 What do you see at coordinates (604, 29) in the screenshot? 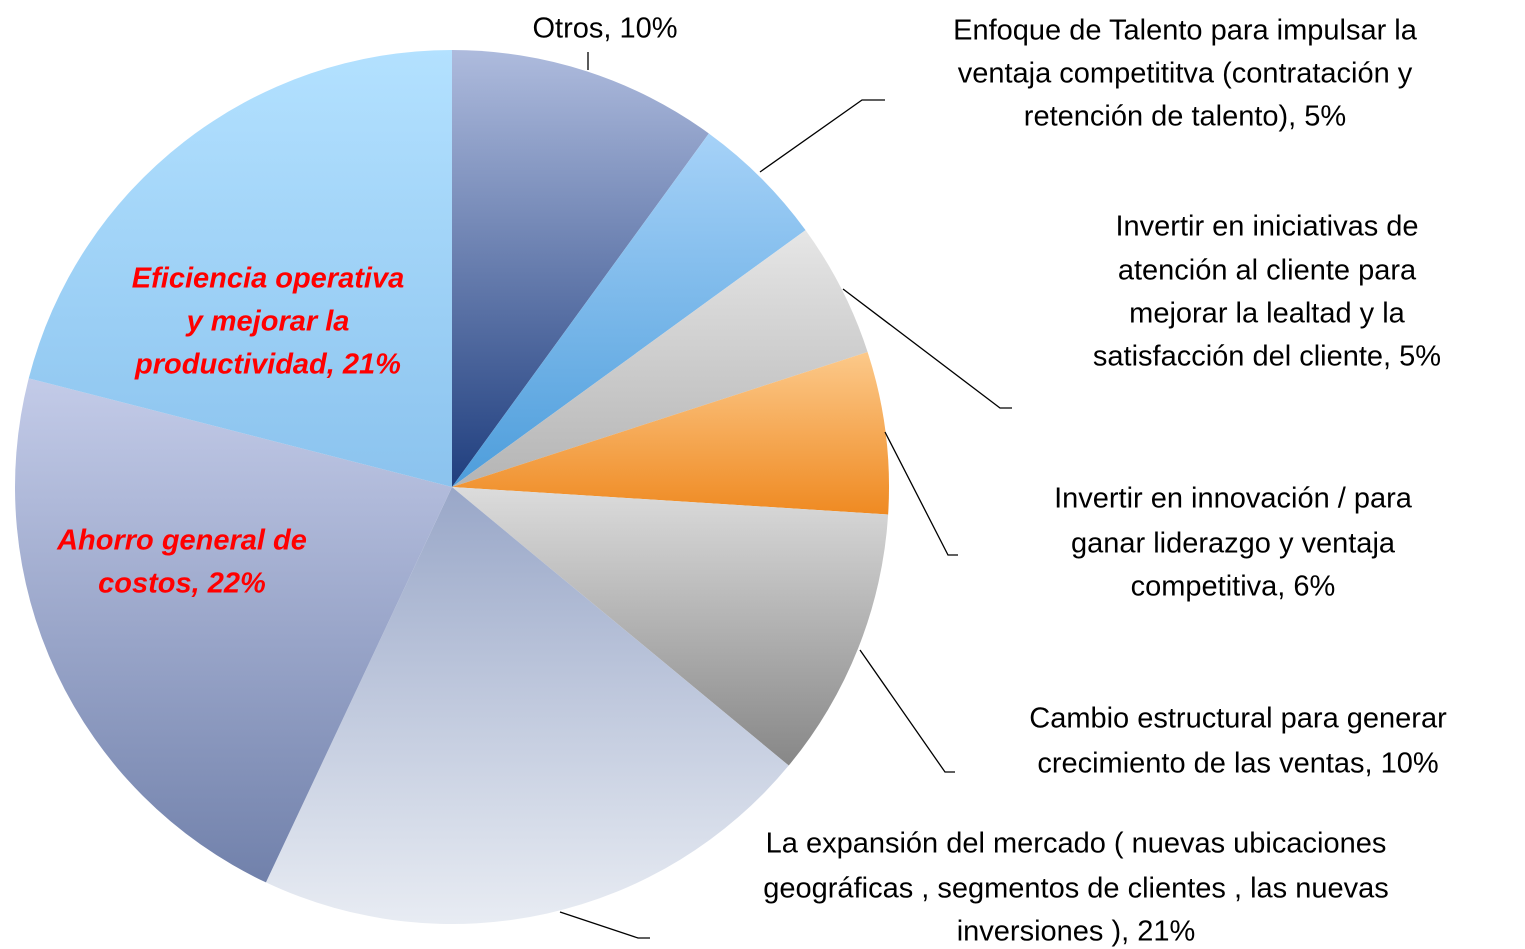
I see `slice-label: Otros, 10%` at bounding box center [604, 29].